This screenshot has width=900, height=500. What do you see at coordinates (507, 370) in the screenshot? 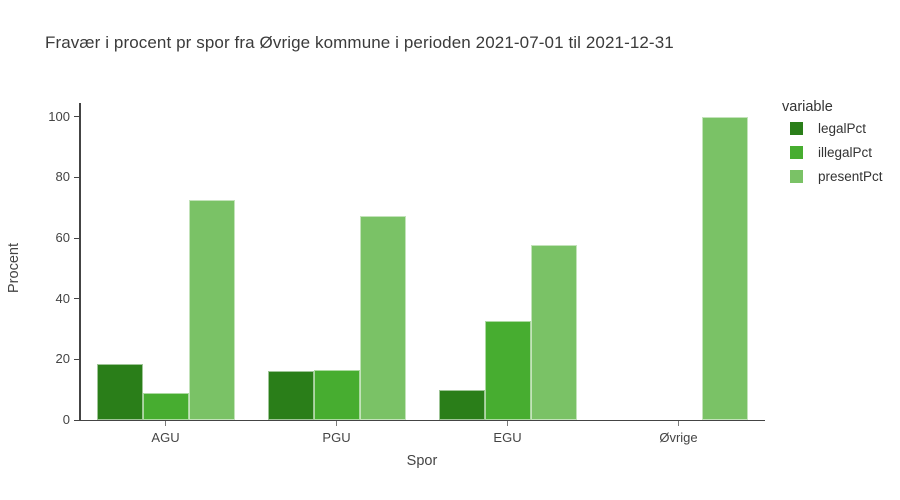
I see `bar-illegalPct-egu` at bounding box center [507, 370].